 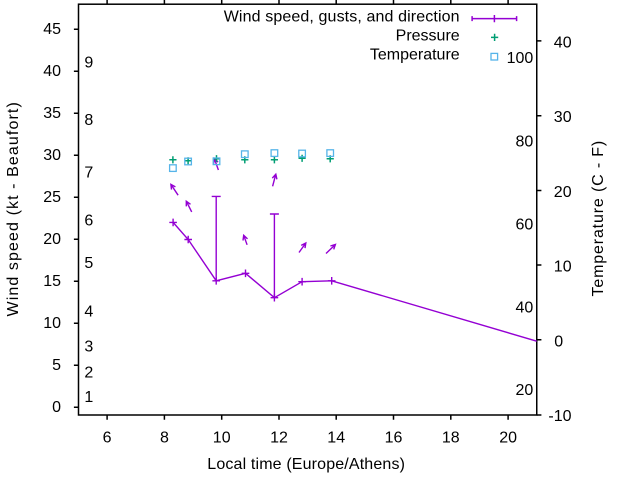 I want to click on svg-text: 45, so click(x=52, y=29).